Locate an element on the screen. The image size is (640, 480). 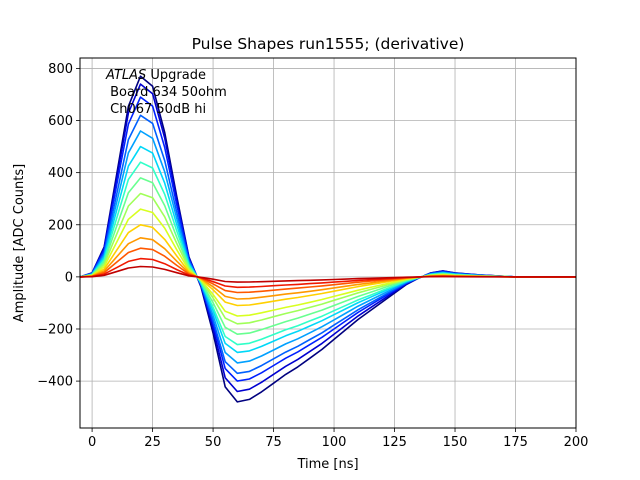
x-tick-label: 50 is located at coordinates (213, 442).